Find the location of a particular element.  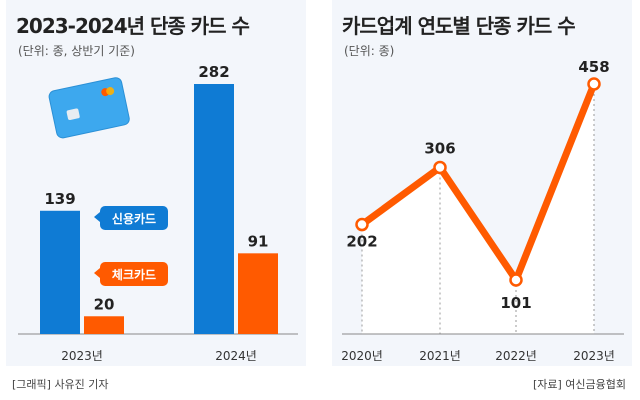

bar-chart-subtitle: (단위: 종, 상반기 기준) is located at coordinates (76, 51).